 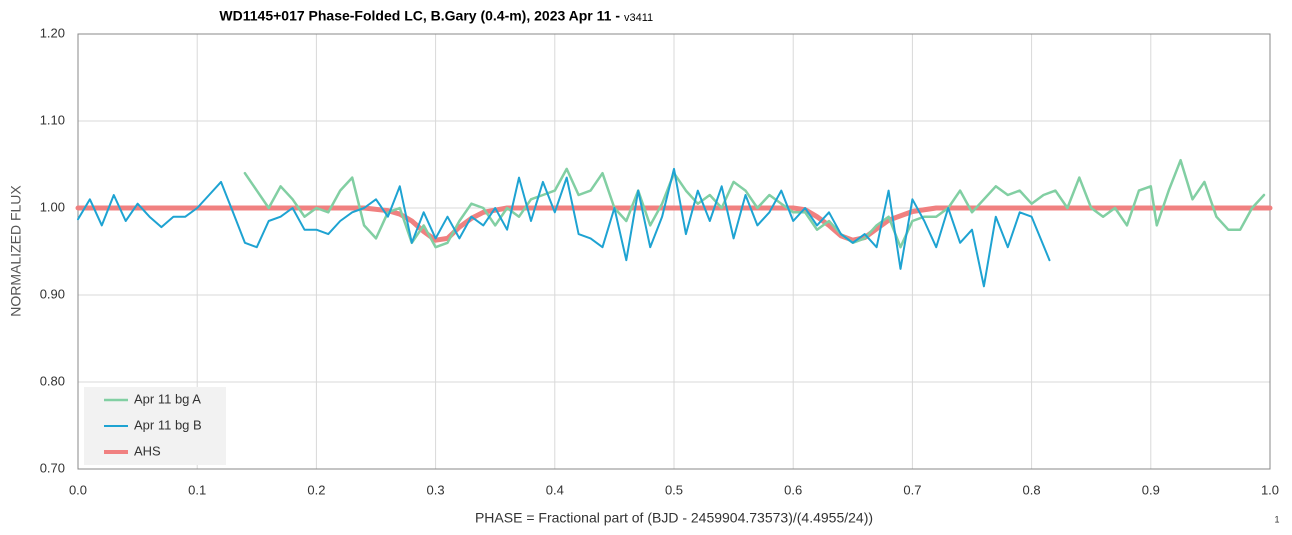 I want to click on x-tick-label: 1.0, so click(x=1270, y=489).